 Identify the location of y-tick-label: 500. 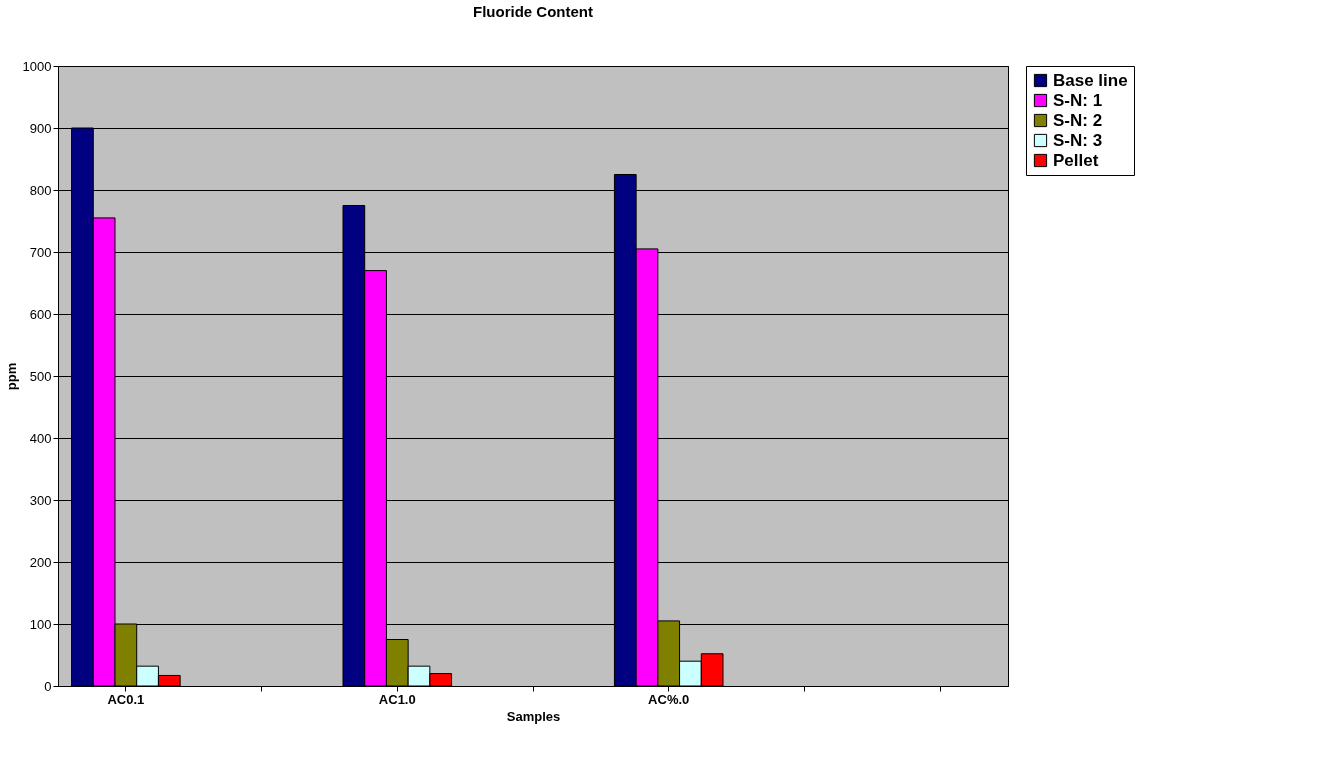
(40, 376).